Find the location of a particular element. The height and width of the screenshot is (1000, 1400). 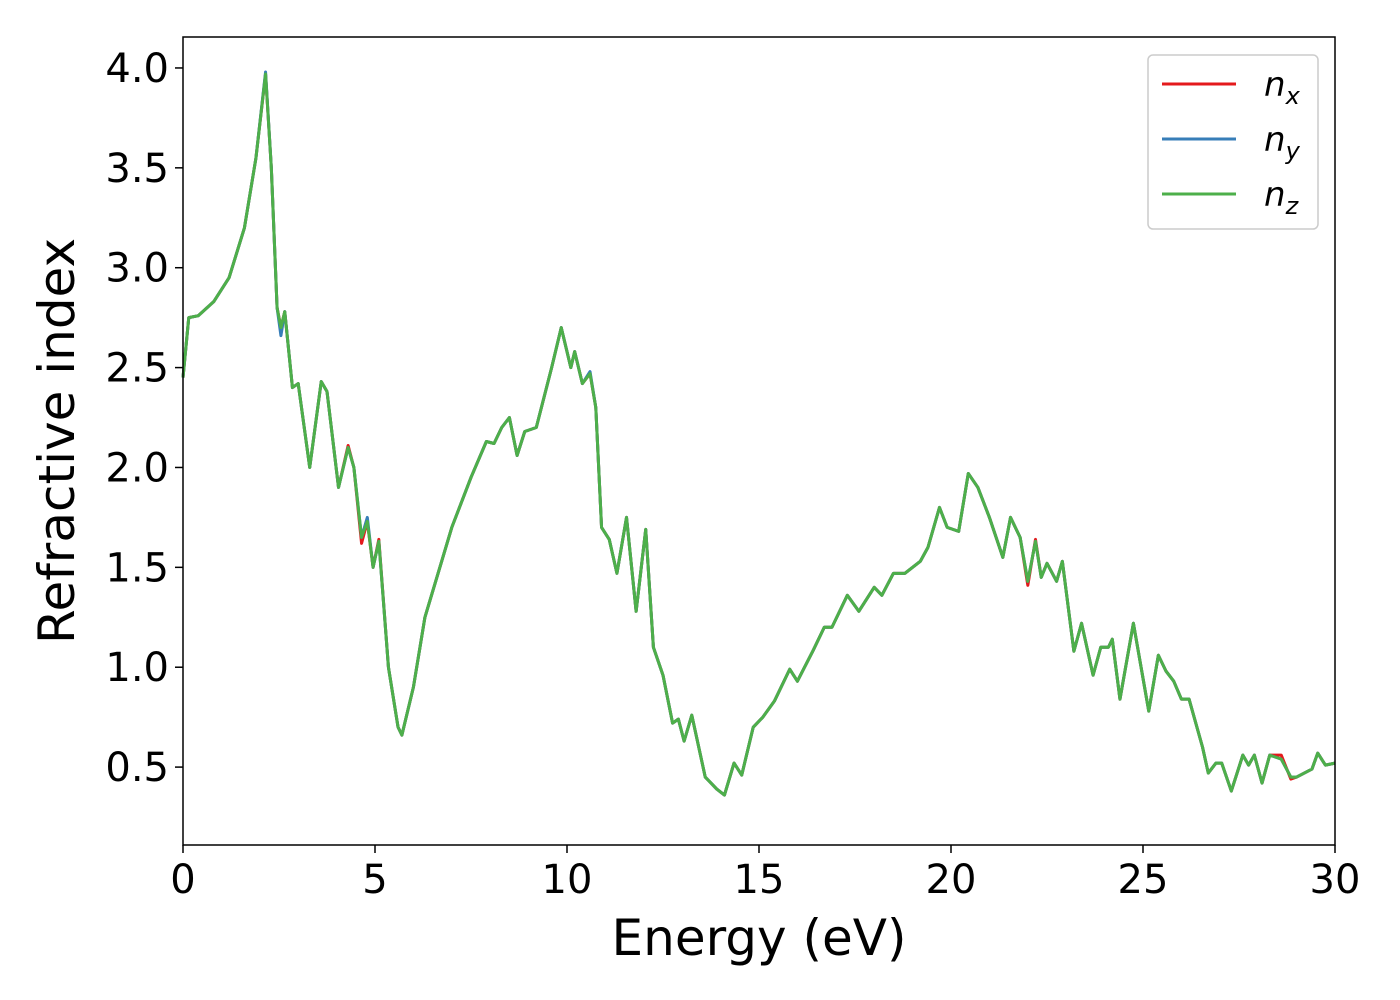

legend-label: nx is located at coordinates (1282, 87).